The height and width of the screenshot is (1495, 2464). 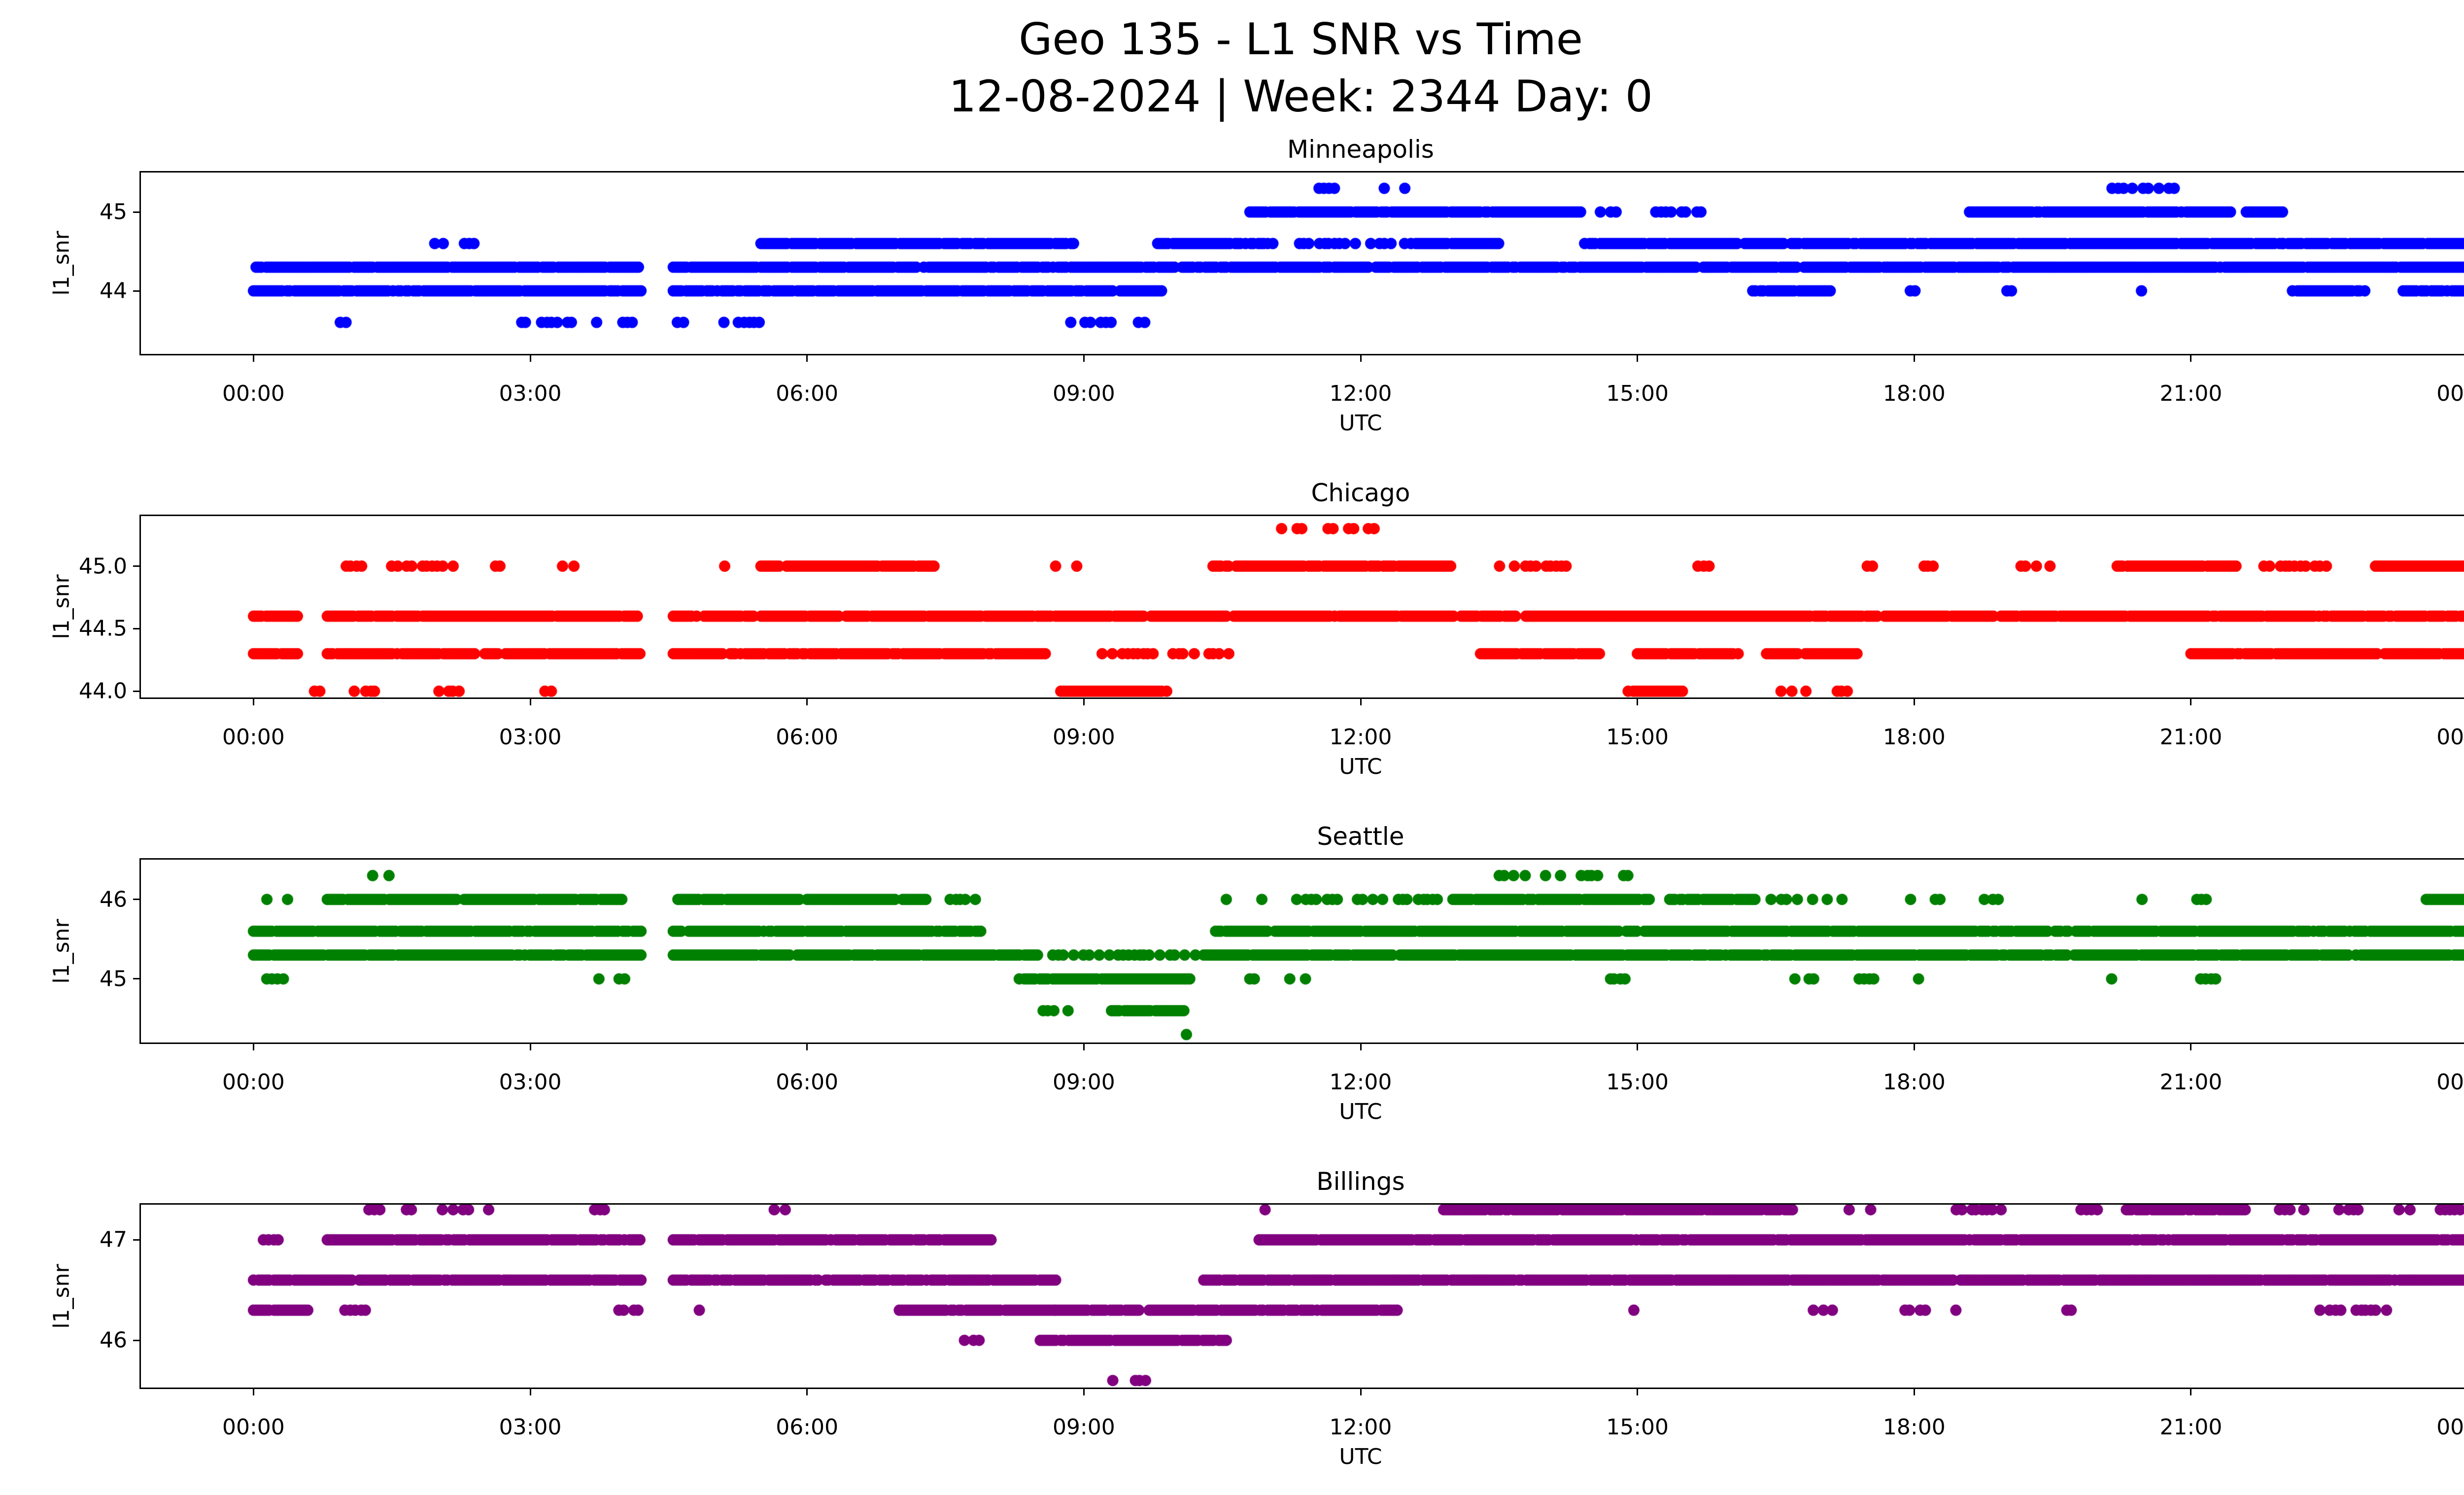 I want to click on scatter-canvas-chicago, so click(x=1302, y=606).